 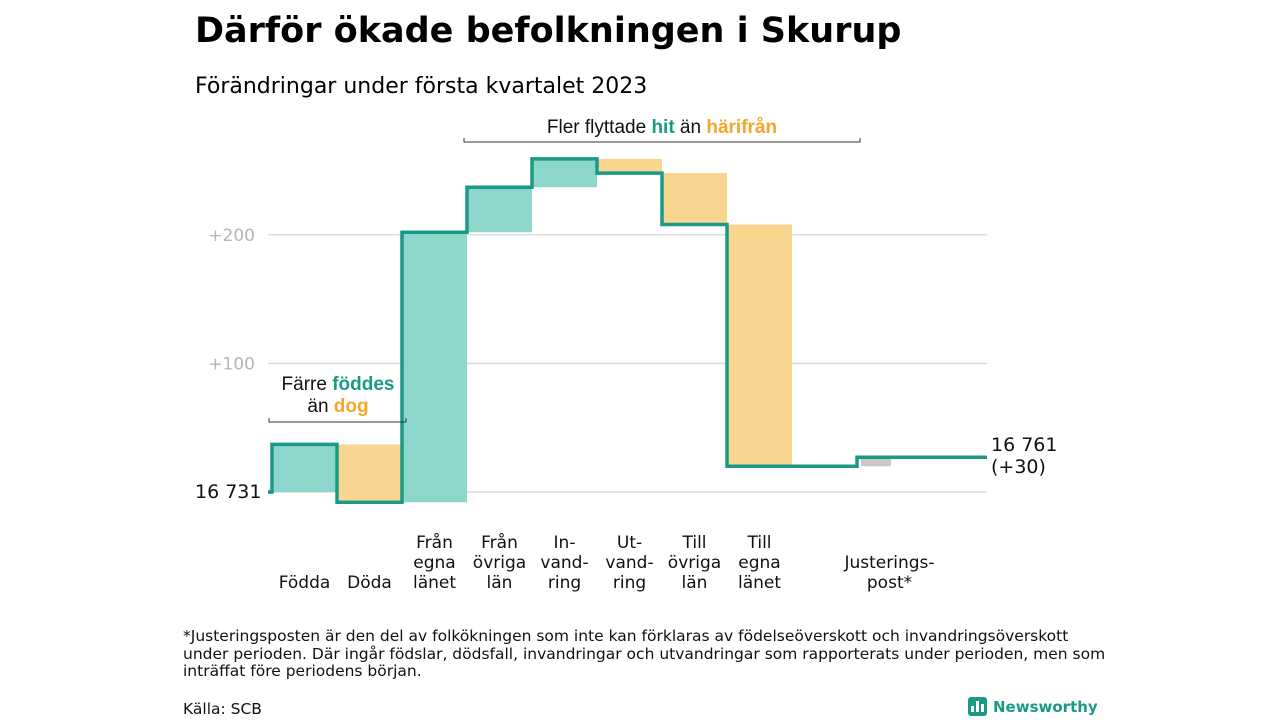 I want to click on category-label: Till övriga län, so click(x=694, y=563).